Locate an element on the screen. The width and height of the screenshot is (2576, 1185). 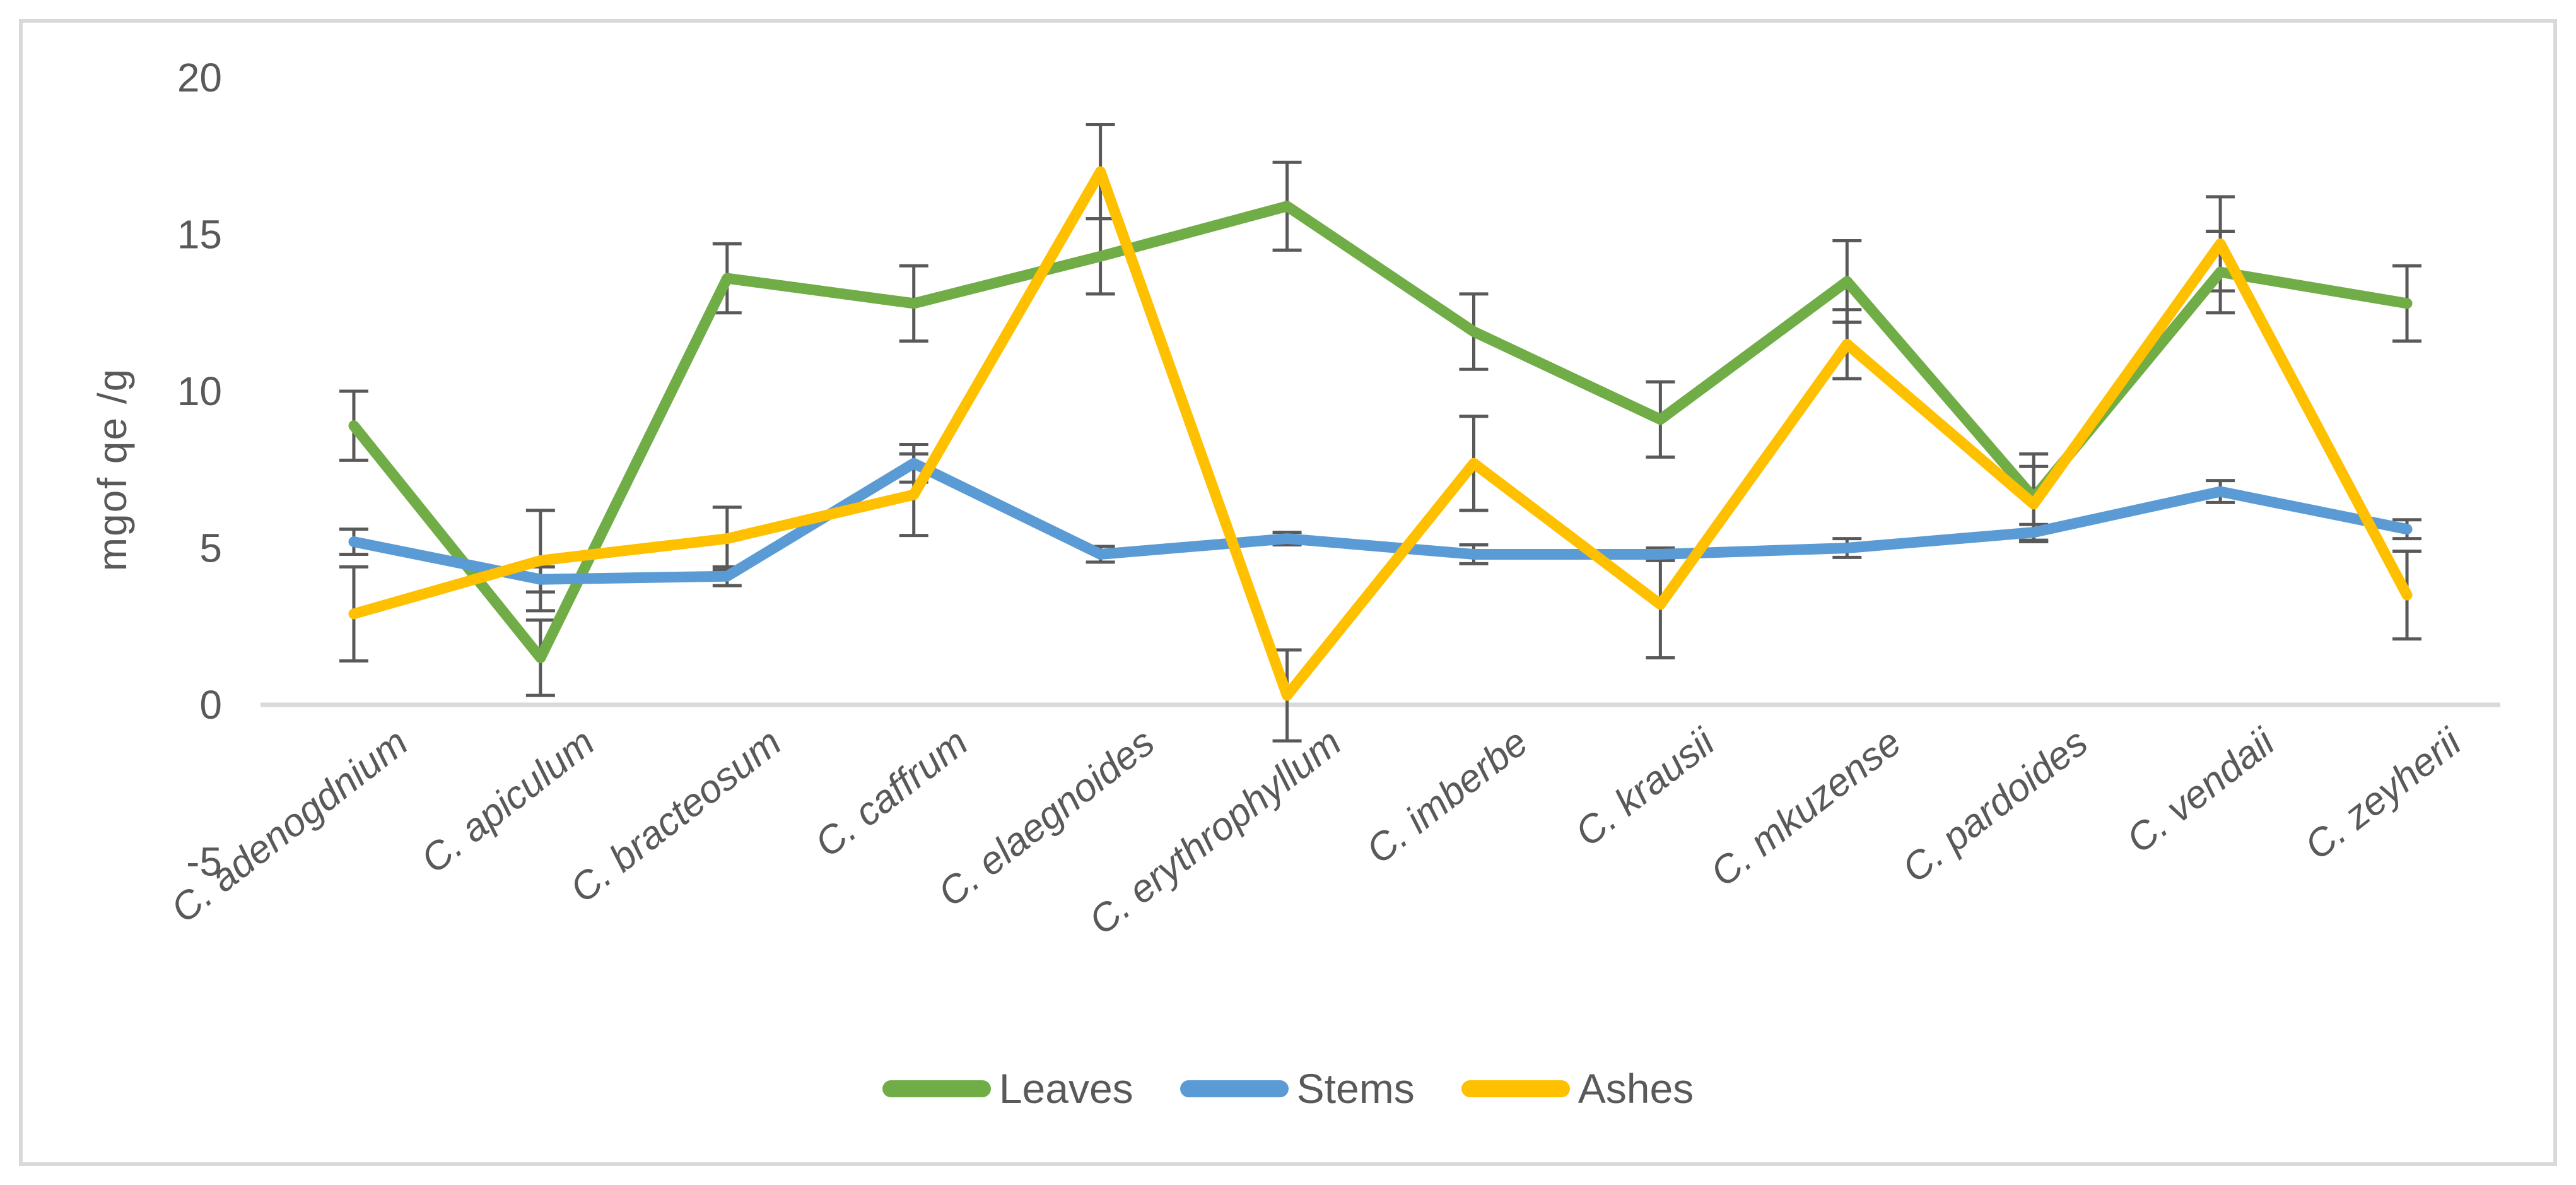
legend: Leaves Stems Ashes is located at coordinates (1288, 1088).